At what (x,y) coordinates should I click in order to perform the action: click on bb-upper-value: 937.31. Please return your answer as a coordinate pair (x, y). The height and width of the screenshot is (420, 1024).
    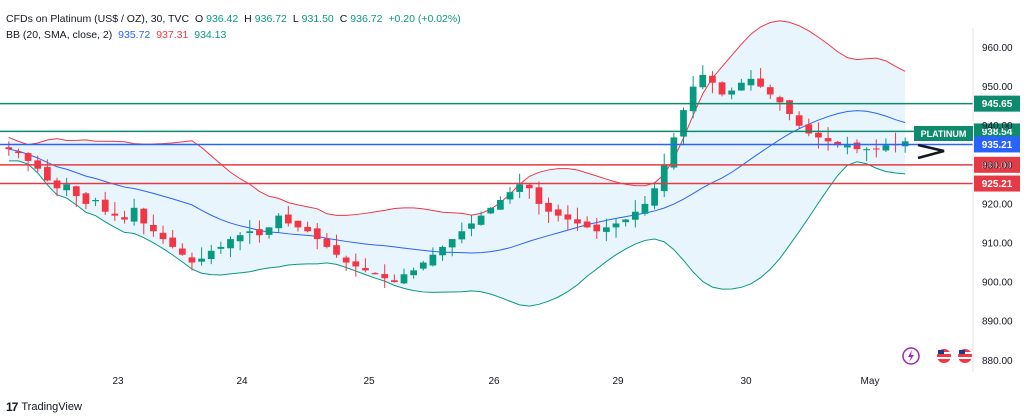
    Looking at the image, I should click on (172, 35).